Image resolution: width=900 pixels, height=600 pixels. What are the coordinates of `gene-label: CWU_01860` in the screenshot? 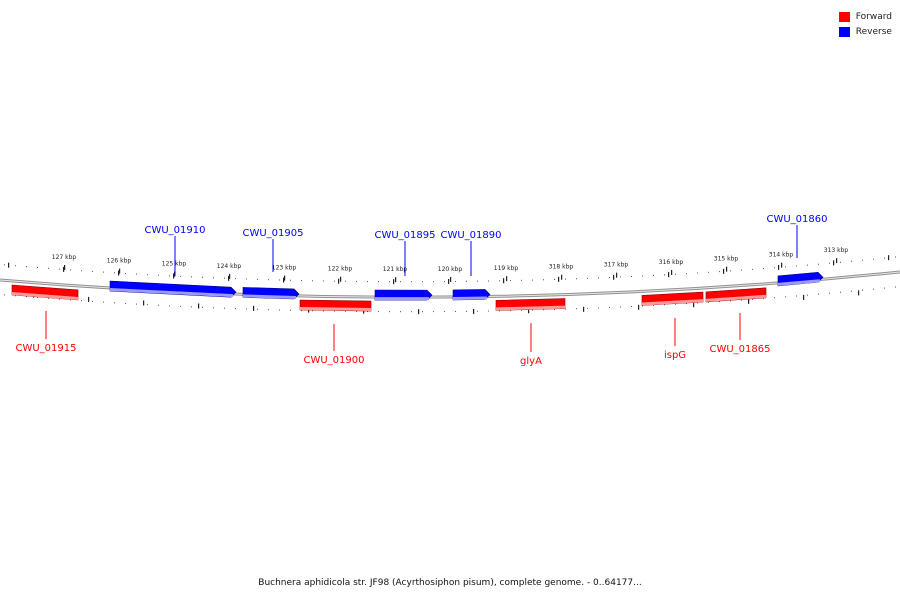 It's located at (796, 219).